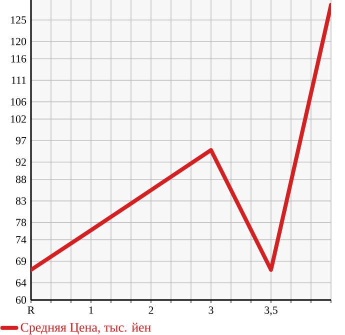 This screenshot has height=335, width=345. I want to click on legend-label: Средняя Цена, тыс. йен, so click(85, 328).